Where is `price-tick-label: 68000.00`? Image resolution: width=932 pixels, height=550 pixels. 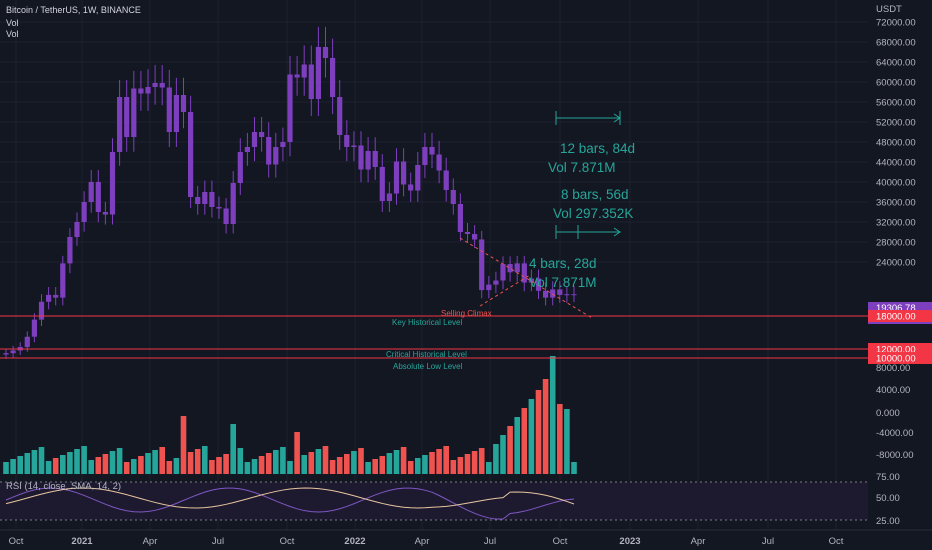 price-tick-label: 68000.00 is located at coordinates (896, 43).